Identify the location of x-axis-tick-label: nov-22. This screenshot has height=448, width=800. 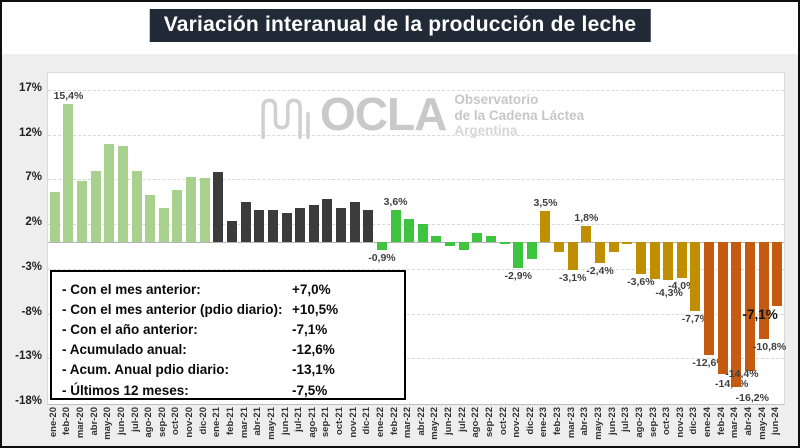
(517, 422).